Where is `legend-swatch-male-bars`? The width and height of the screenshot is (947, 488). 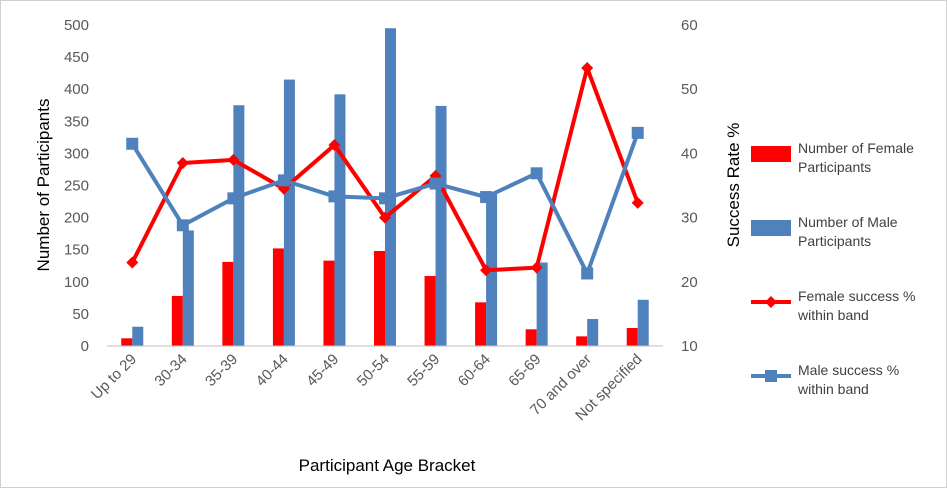
legend-swatch-male-bars is located at coordinates (771, 228).